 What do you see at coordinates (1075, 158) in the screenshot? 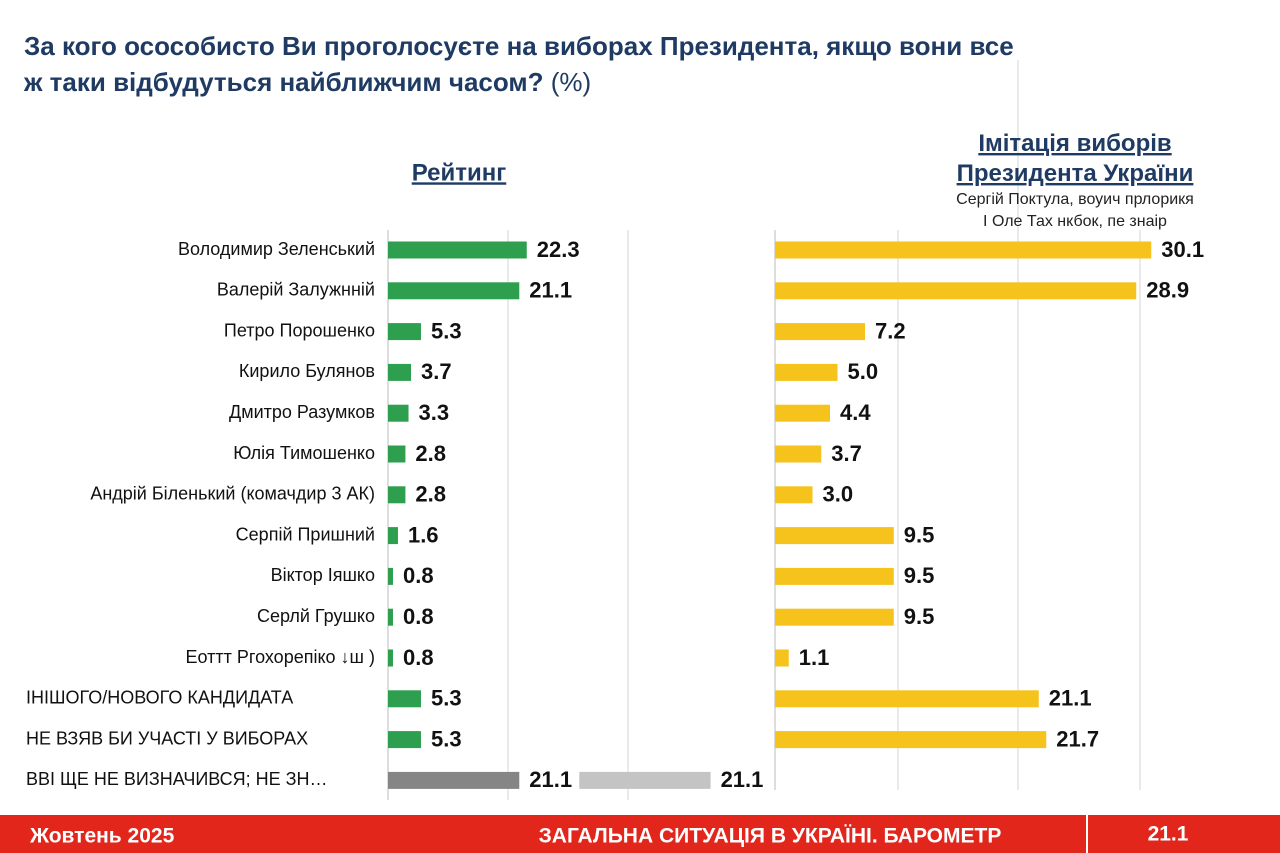
I see `chart-title: Імітація виборів Президента України` at bounding box center [1075, 158].